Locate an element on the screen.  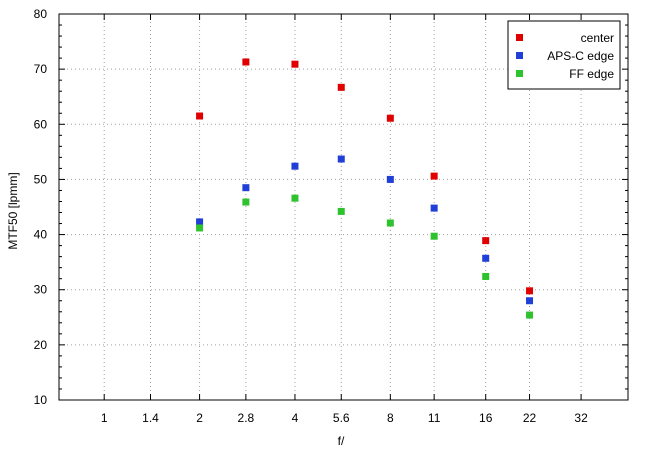
x-tick-label: 1 is located at coordinates (104, 418).